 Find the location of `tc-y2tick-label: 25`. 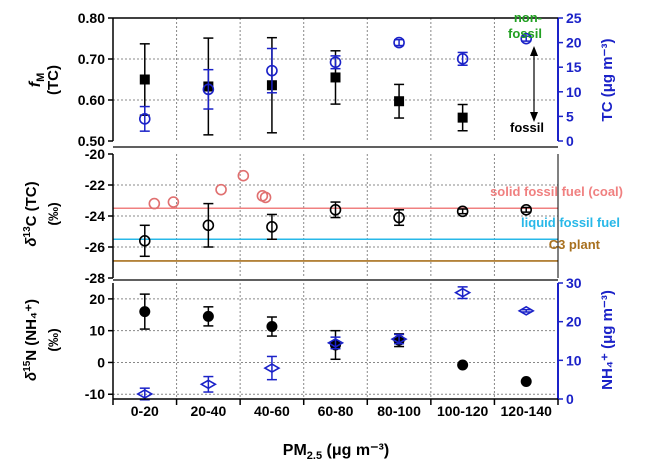

tc-y2tick-label: 25 is located at coordinates (574, 18).